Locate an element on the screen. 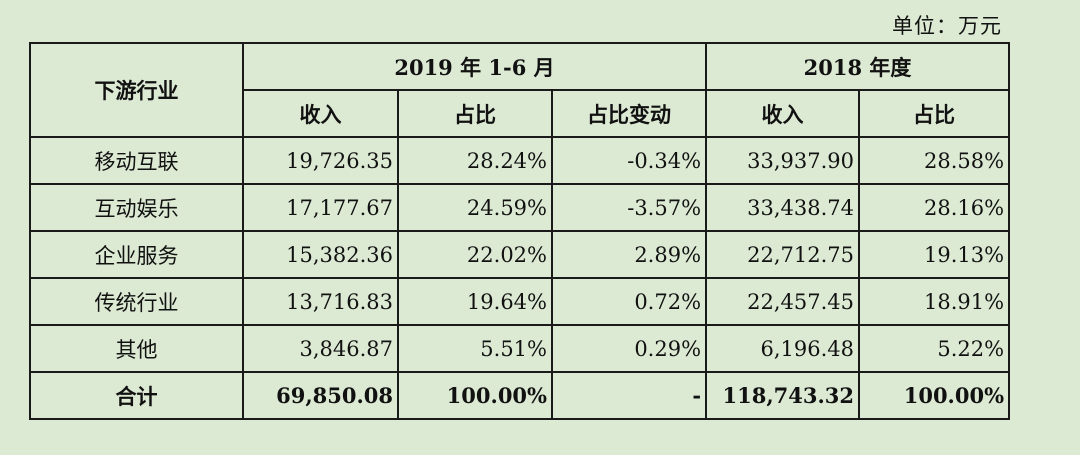  share-change-cell: 0.72% is located at coordinates (629, 301).